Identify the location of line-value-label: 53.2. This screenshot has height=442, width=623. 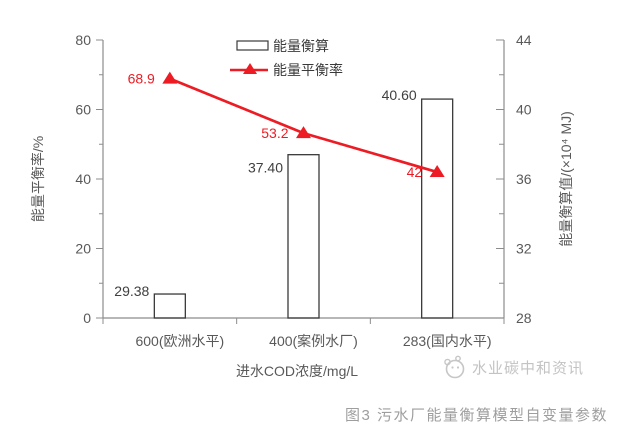
(274, 133).